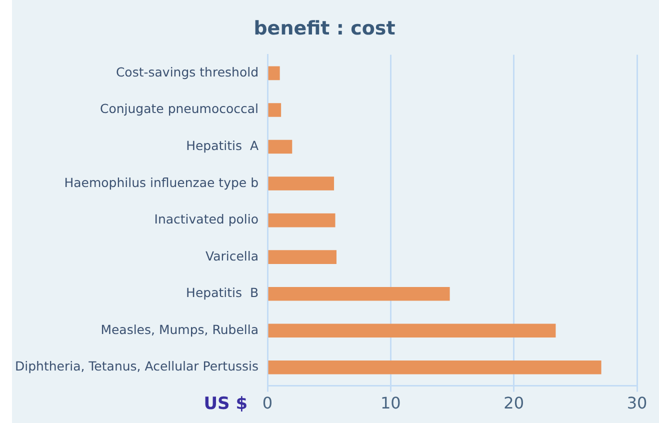 The image size is (659, 423). What do you see at coordinates (179, 108) in the screenshot?
I see `y-tick-label: Conjugate pneumococcal` at bounding box center [179, 108].